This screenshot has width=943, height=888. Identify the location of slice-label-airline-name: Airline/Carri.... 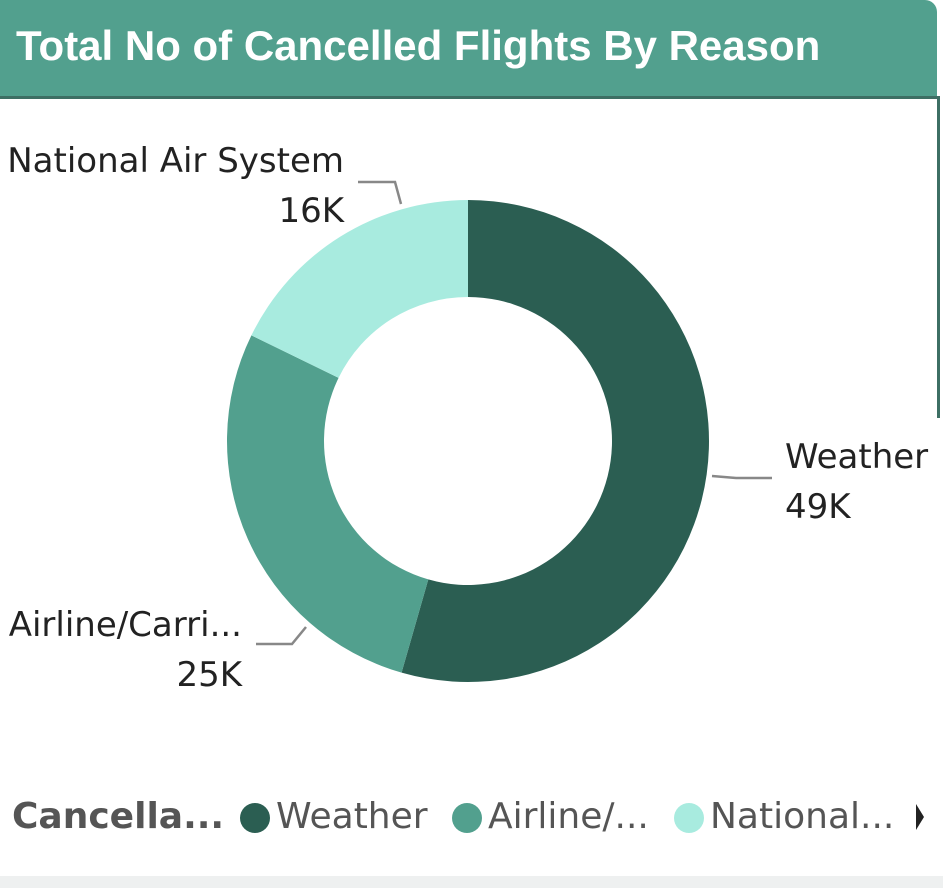
(125, 625).